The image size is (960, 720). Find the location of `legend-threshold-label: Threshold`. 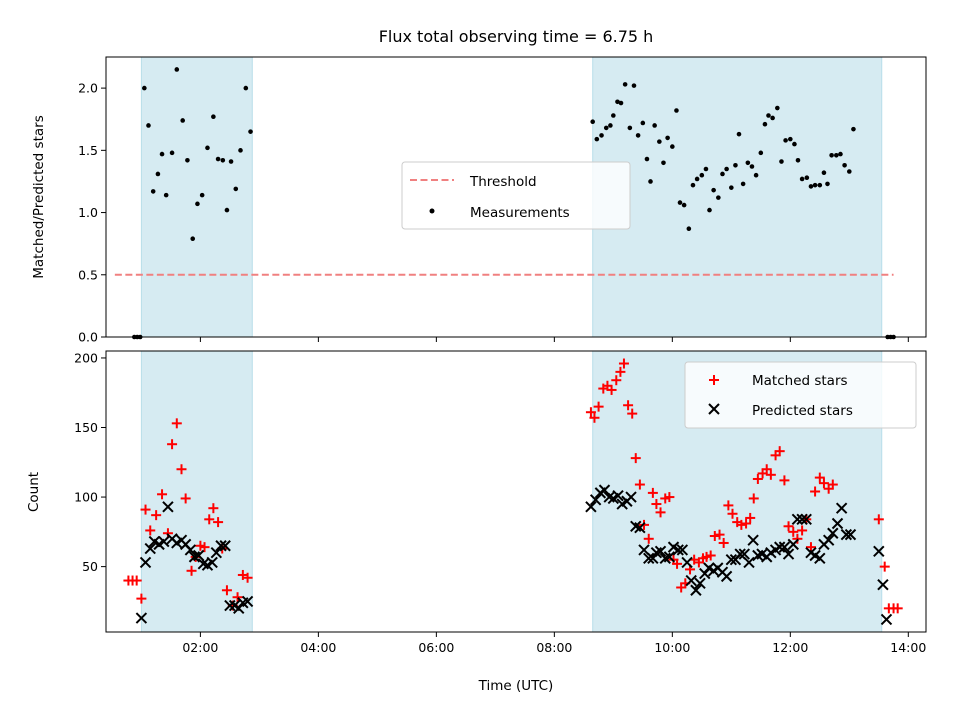

legend-threshold-label: Threshold is located at coordinates (503, 182).